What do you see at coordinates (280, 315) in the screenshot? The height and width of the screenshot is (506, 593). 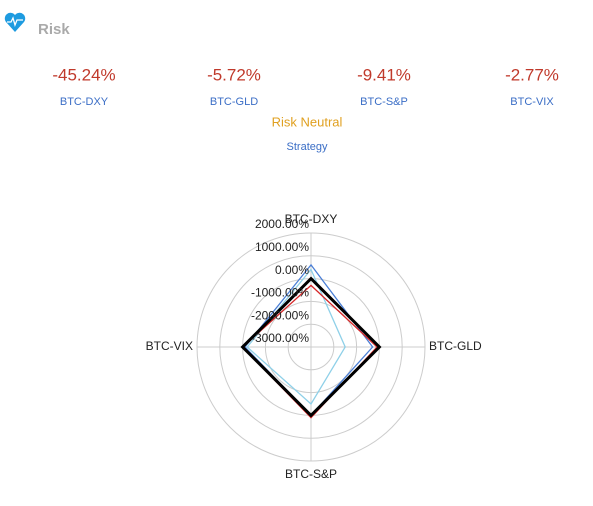 I see `y-tick-label: -2000.00%` at bounding box center [280, 315].